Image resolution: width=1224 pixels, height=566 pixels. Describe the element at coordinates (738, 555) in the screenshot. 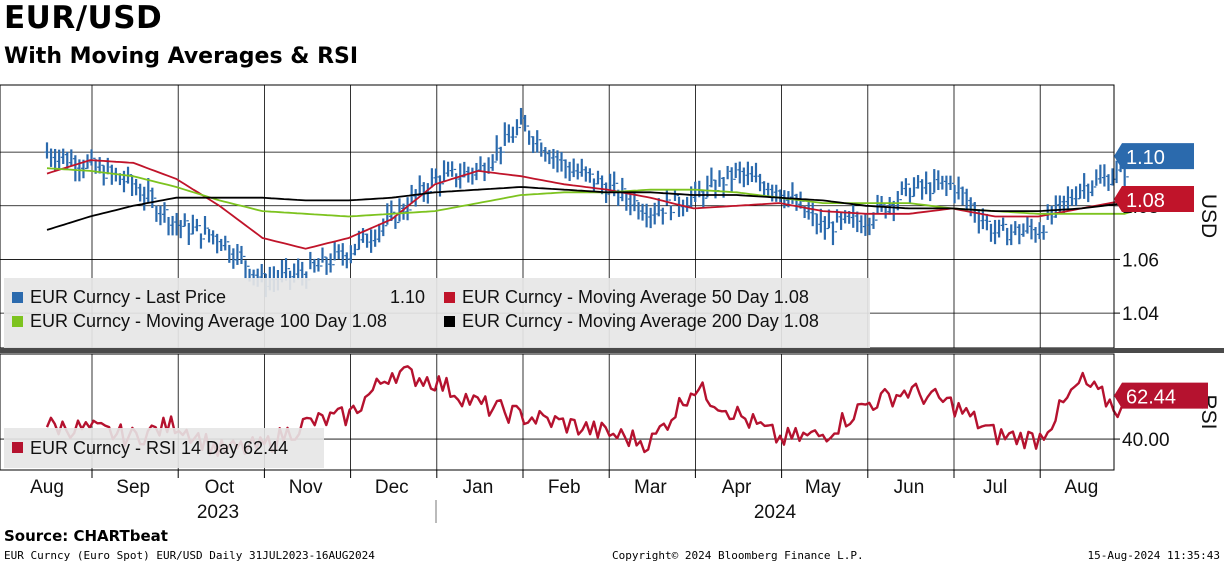

I see `footer-copyright: Copyright© 2024 Bloomberg Finance L.P.` at that location.